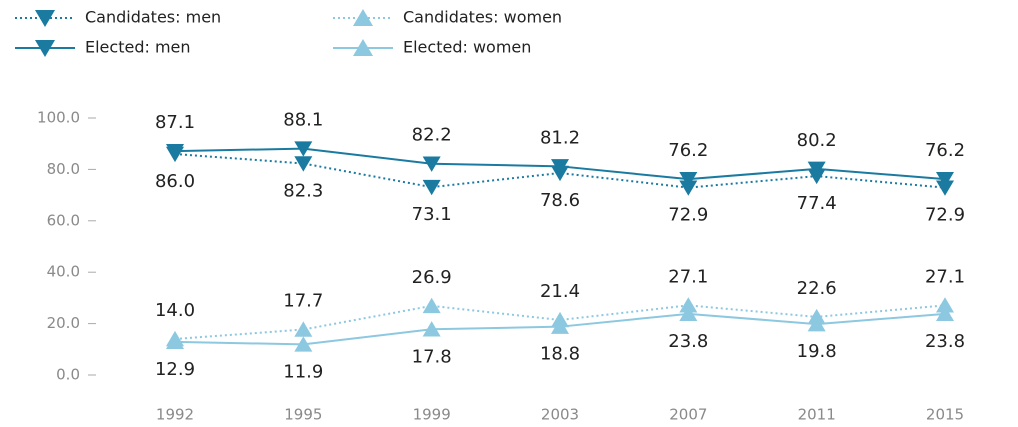 The width and height of the screenshot is (1018, 427). Describe the element at coordinates (432, 415) in the screenshot. I see `x-tick-label: 1999` at that location.